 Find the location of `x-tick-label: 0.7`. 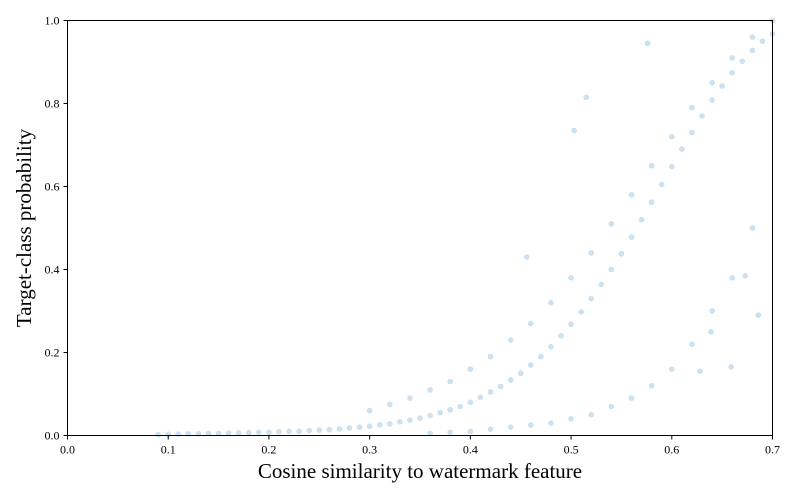

x-tick-label: 0.7 is located at coordinates (772, 450).